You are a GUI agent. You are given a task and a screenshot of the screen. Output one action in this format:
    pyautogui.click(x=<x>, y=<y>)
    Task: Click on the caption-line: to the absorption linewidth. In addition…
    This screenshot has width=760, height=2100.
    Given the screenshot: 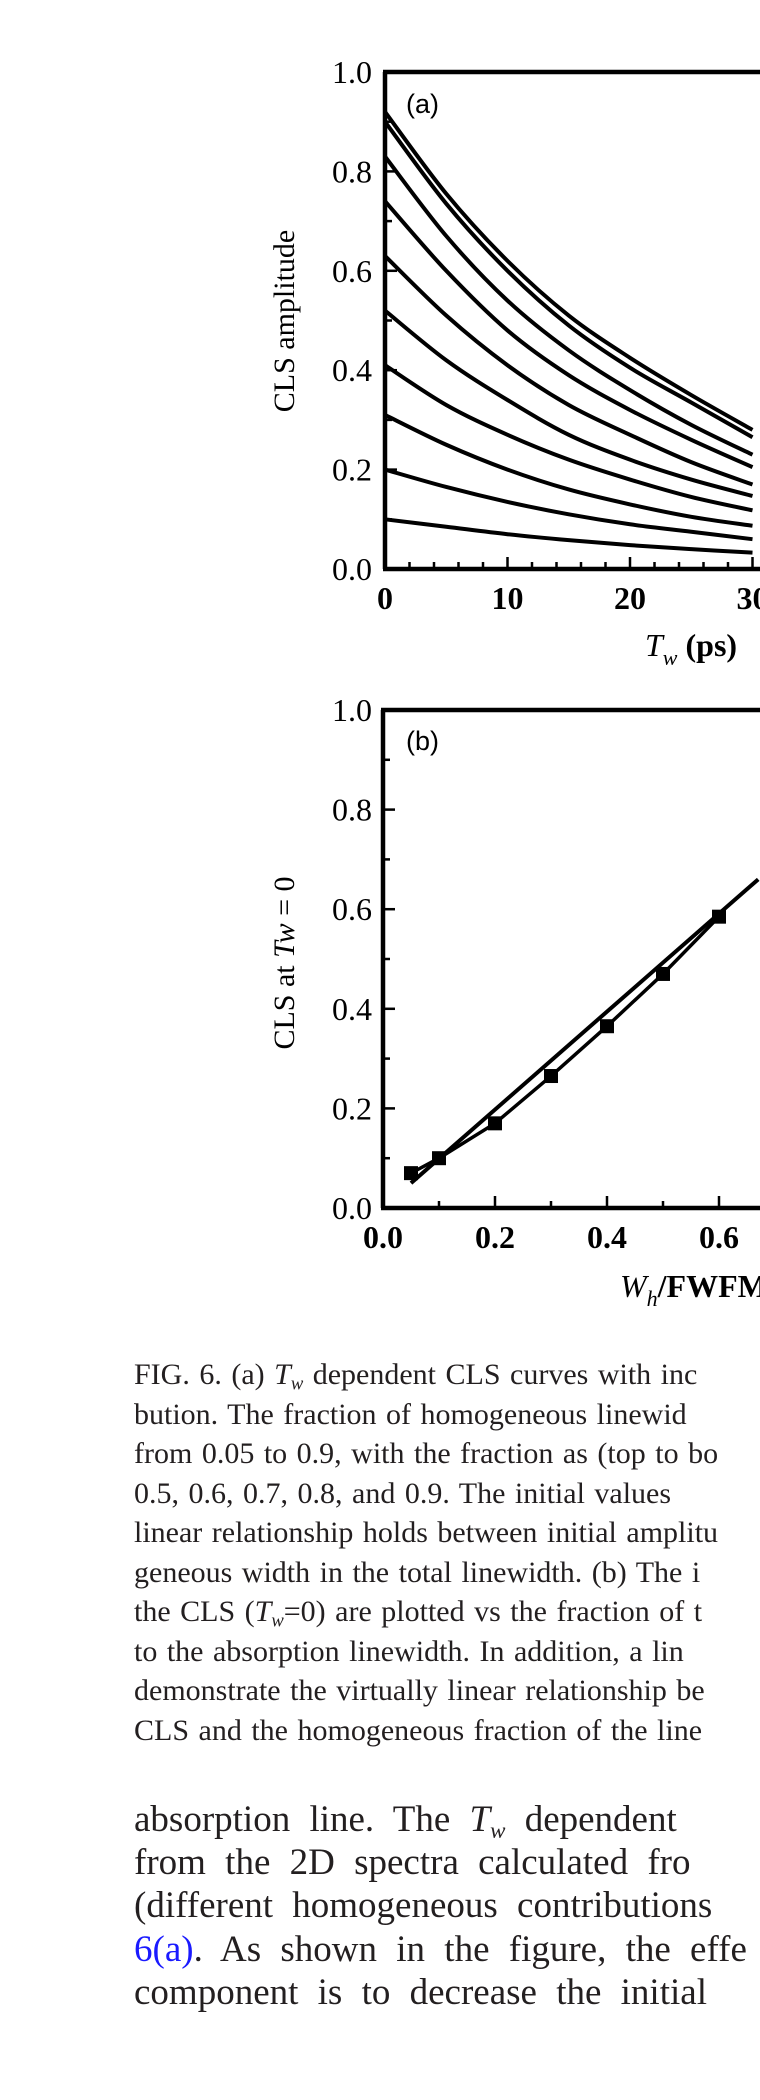 What is the action you would take?
    pyautogui.click(x=409, y=1652)
    